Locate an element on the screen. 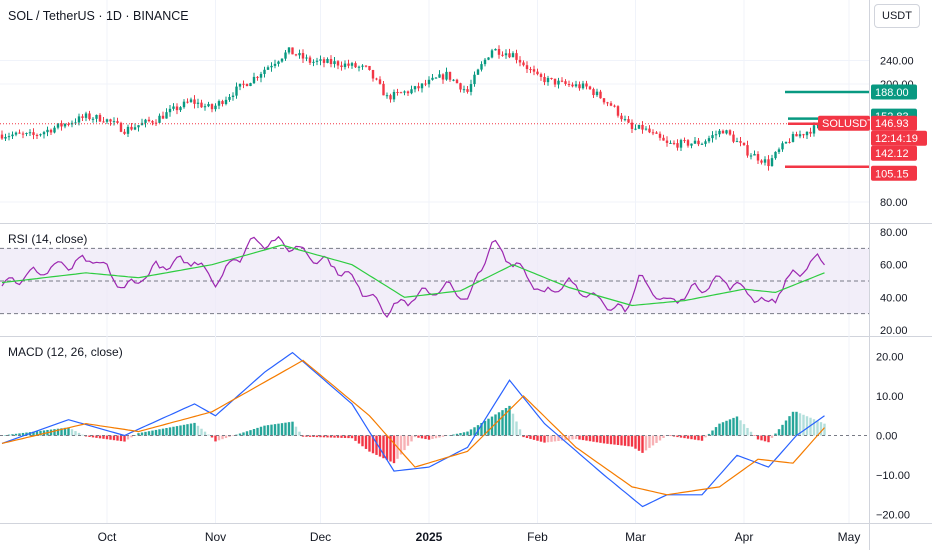 This screenshot has width=932, height=550. macd-tick-label: 10.00 is located at coordinates (890, 397).